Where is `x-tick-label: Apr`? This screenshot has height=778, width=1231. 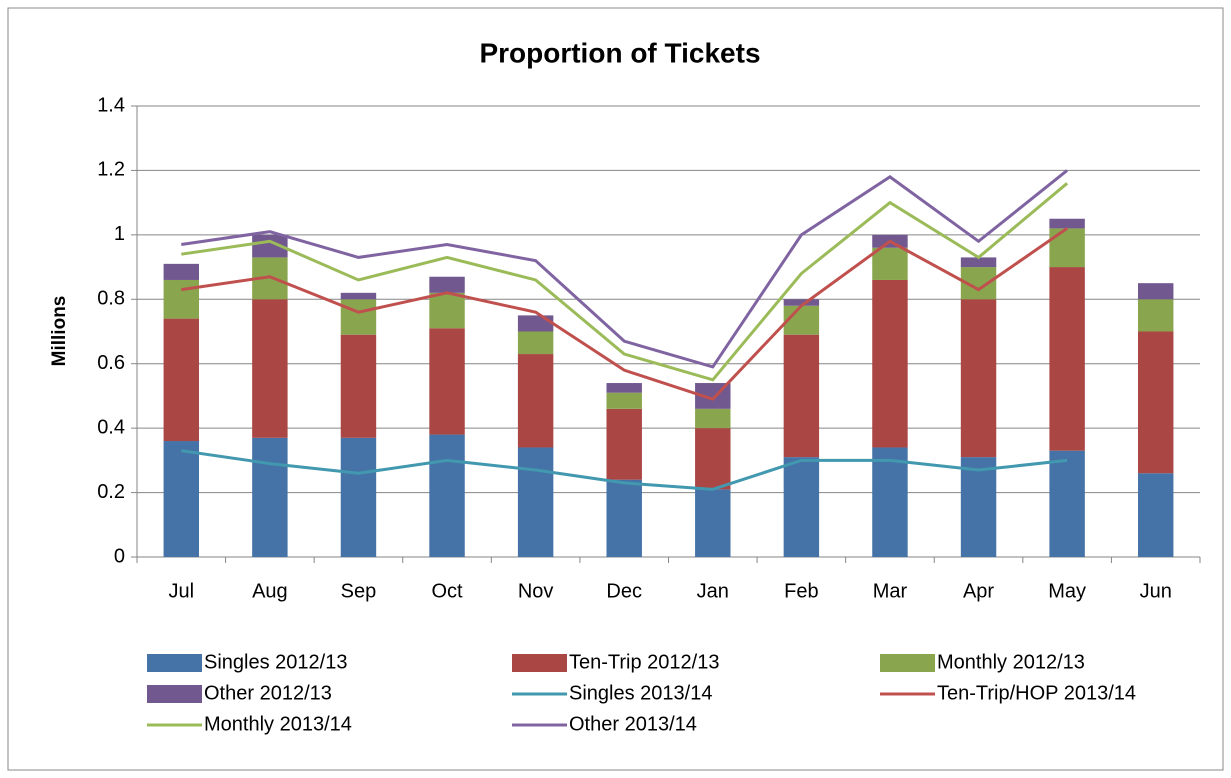 x-tick-label: Apr is located at coordinates (978, 591).